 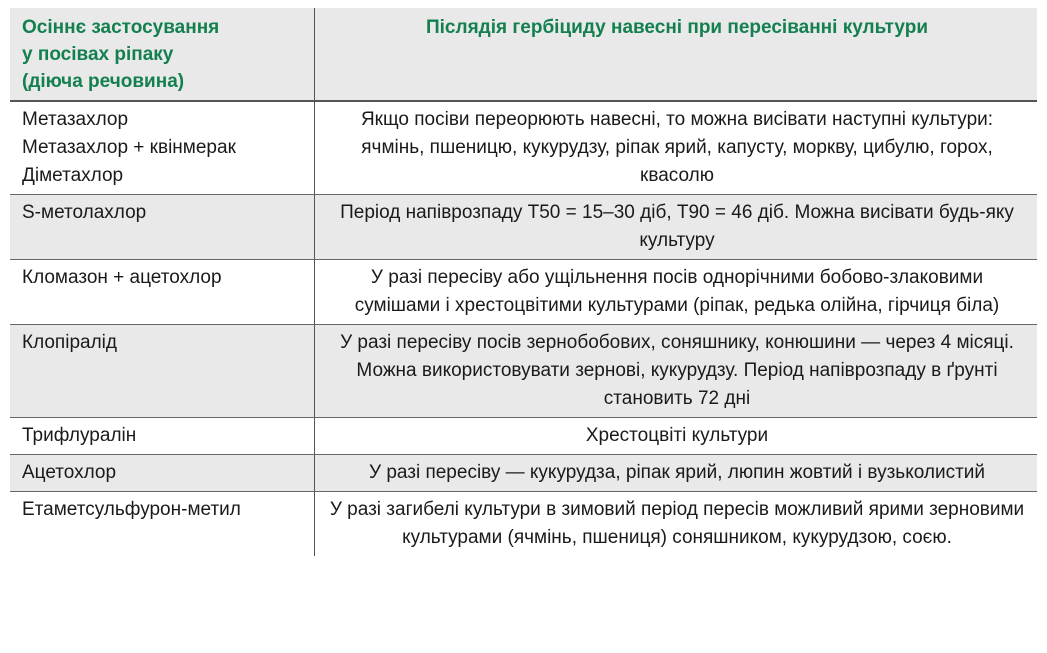 I want to click on table-row: Трифлуралін Хрестоцвіті культури, so click(x=523, y=436).